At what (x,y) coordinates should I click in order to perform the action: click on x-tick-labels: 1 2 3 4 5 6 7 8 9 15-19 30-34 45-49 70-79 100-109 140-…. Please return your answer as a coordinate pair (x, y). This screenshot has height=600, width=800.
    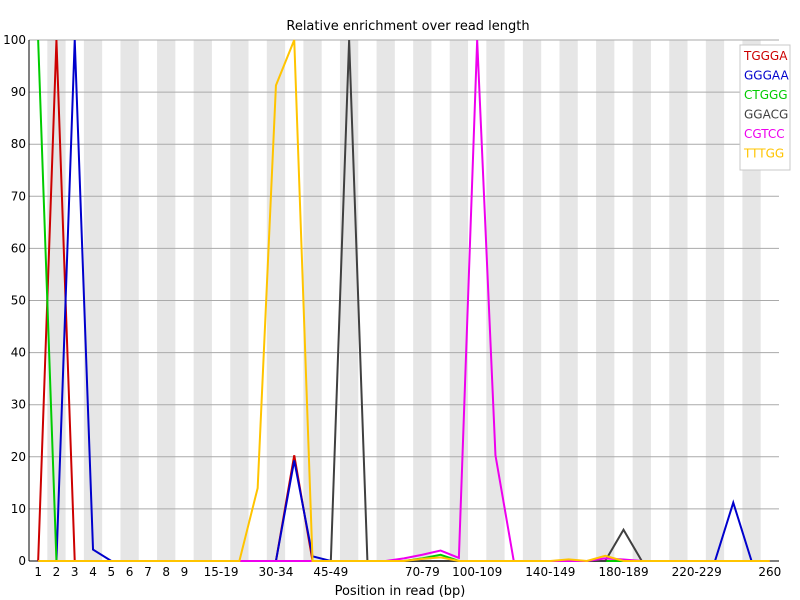
    Looking at the image, I should click on (407, 572).